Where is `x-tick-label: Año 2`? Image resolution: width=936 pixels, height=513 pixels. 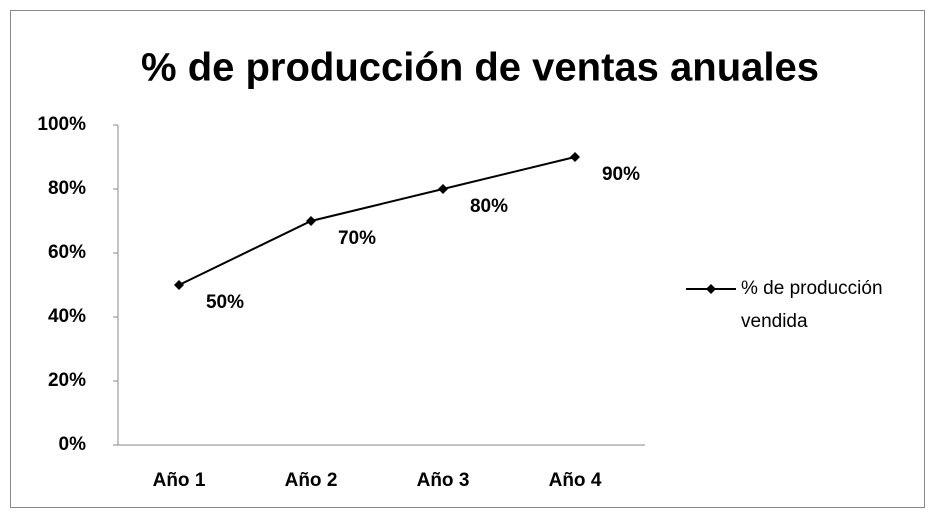
x-tick-label: Año 2 is located at coordinates (311, 480).